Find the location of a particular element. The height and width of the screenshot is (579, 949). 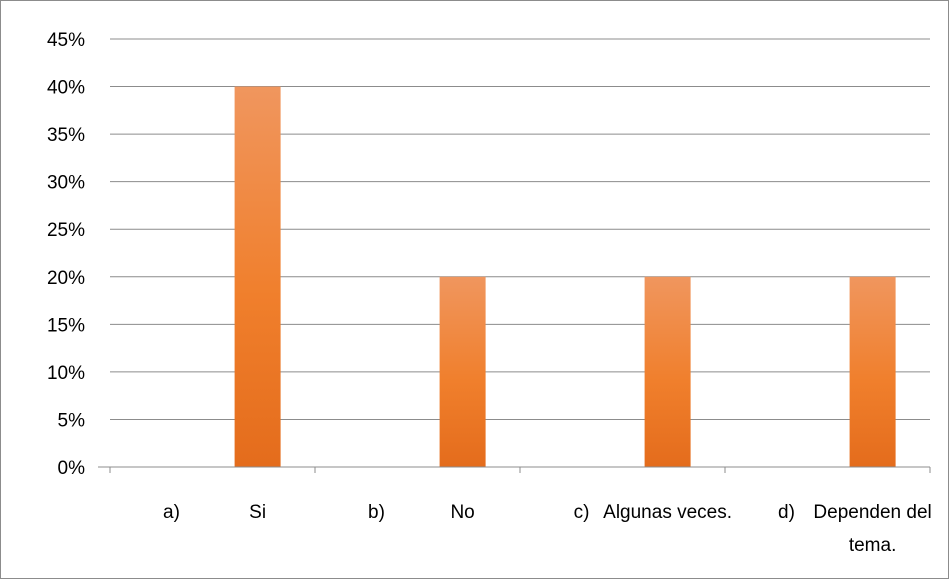

y-tick-label: 20% is located at coordinates (66, 278).